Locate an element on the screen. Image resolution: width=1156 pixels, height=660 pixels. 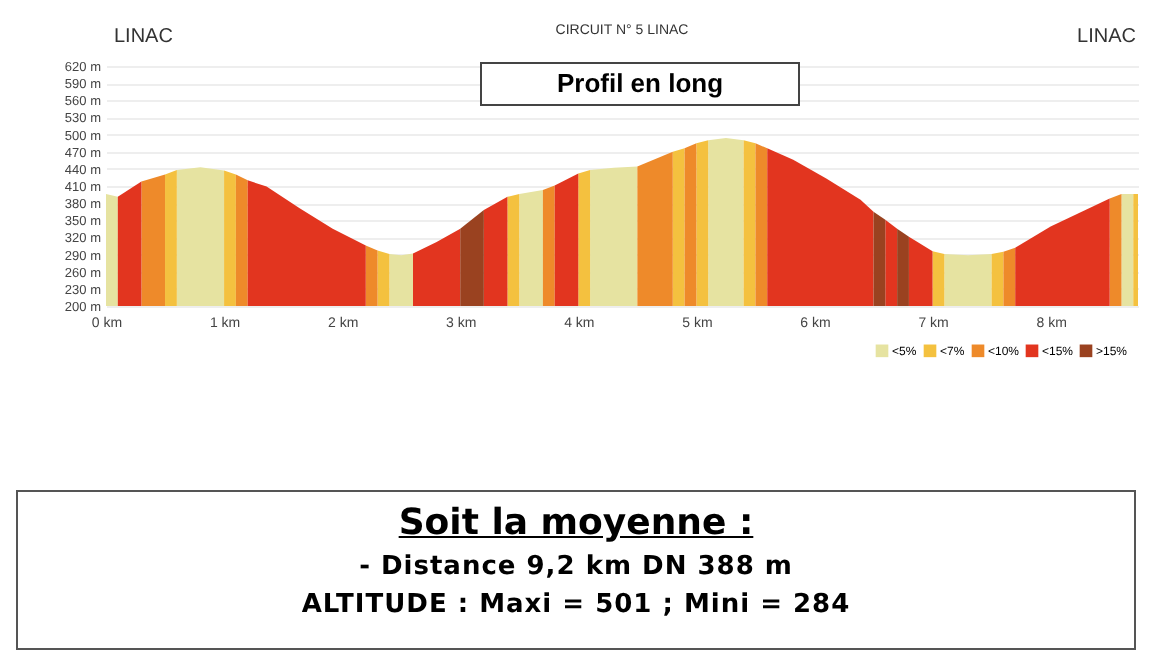
label-frame: Profil en long is located at coordinates (640, 84).